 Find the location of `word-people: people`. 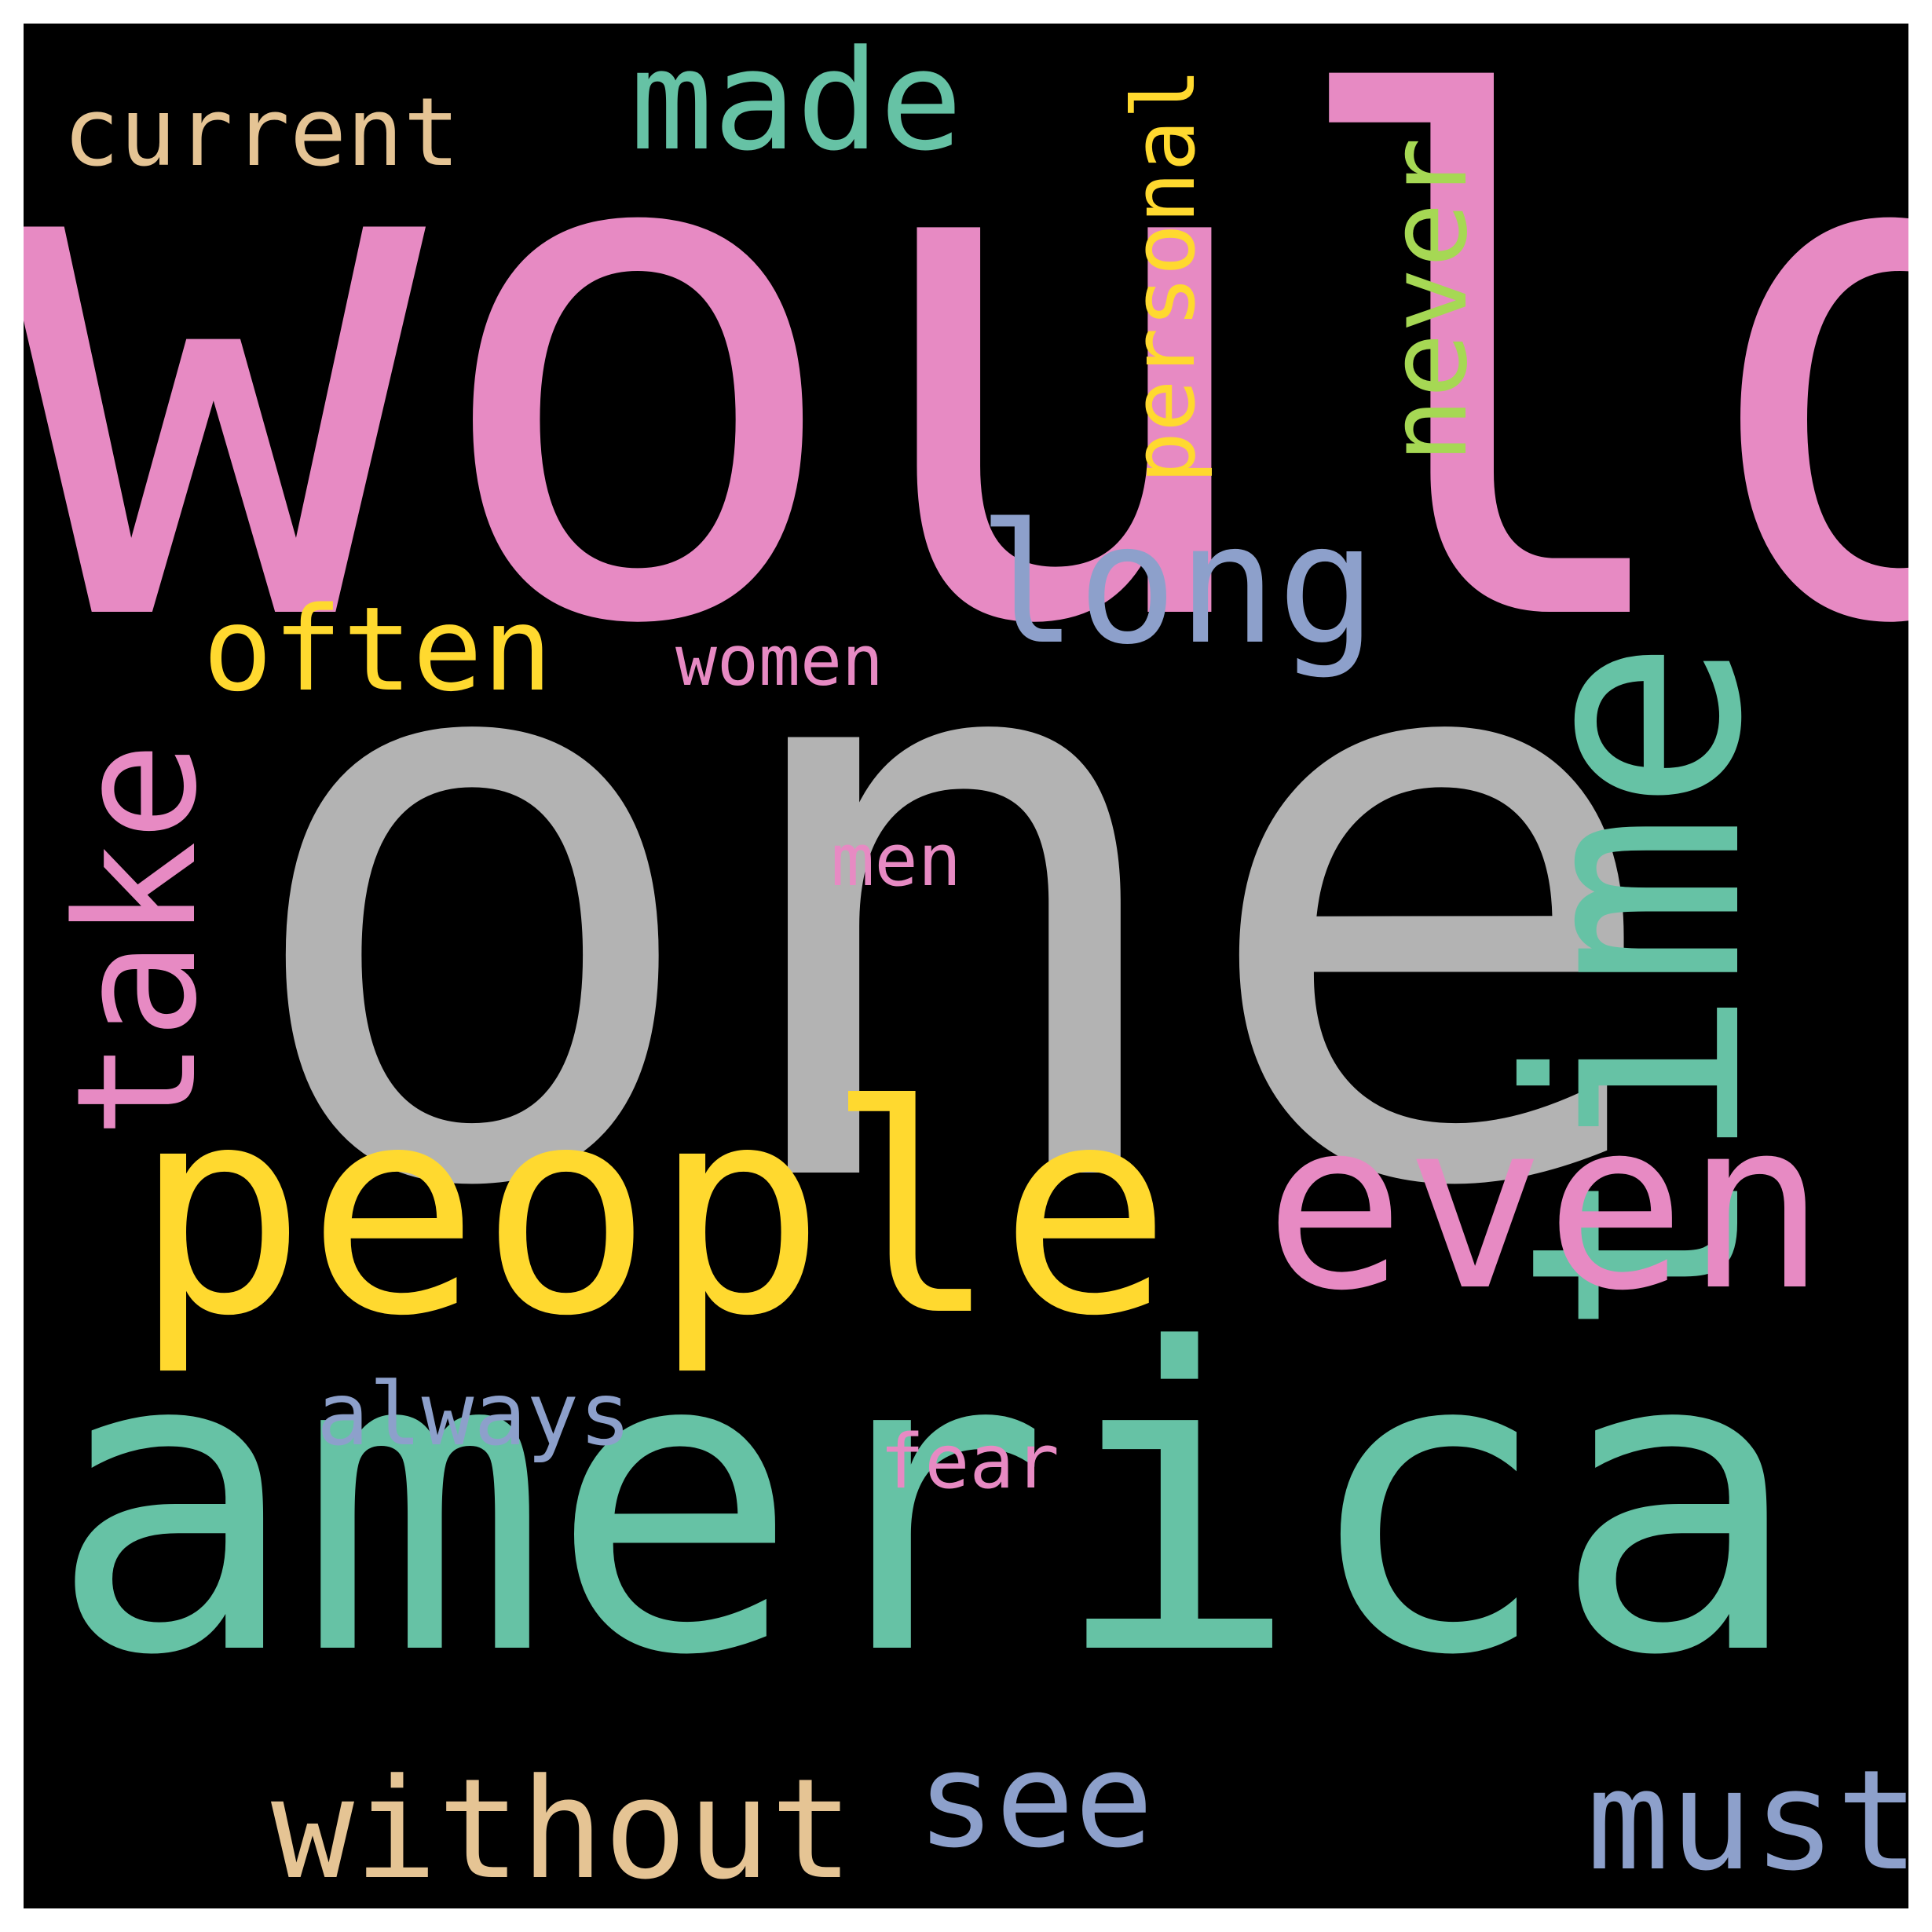

word-people: people is located at coordinates (654, 1212).